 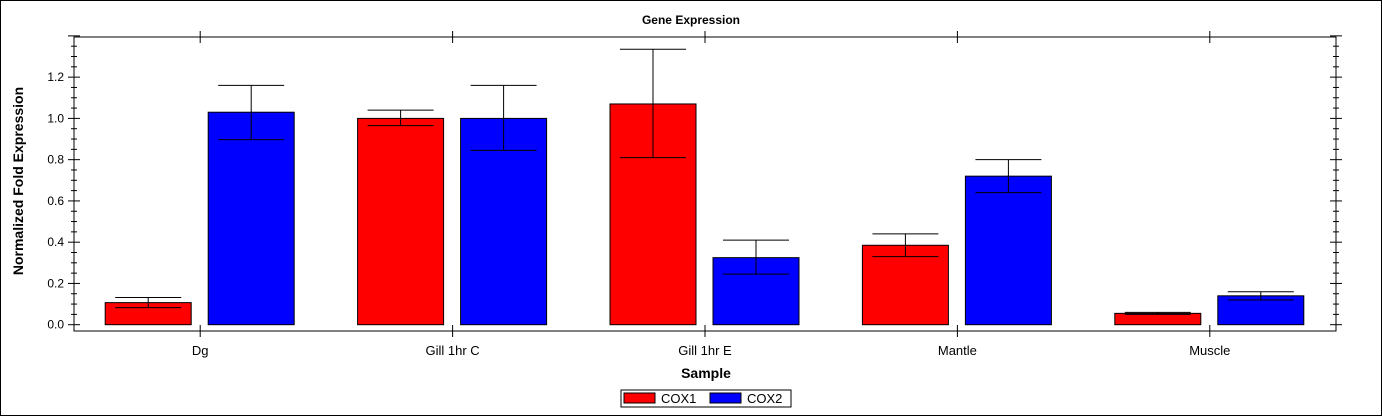 I want to click on y-tick-label: 1.2, so click(x=55, y=77).